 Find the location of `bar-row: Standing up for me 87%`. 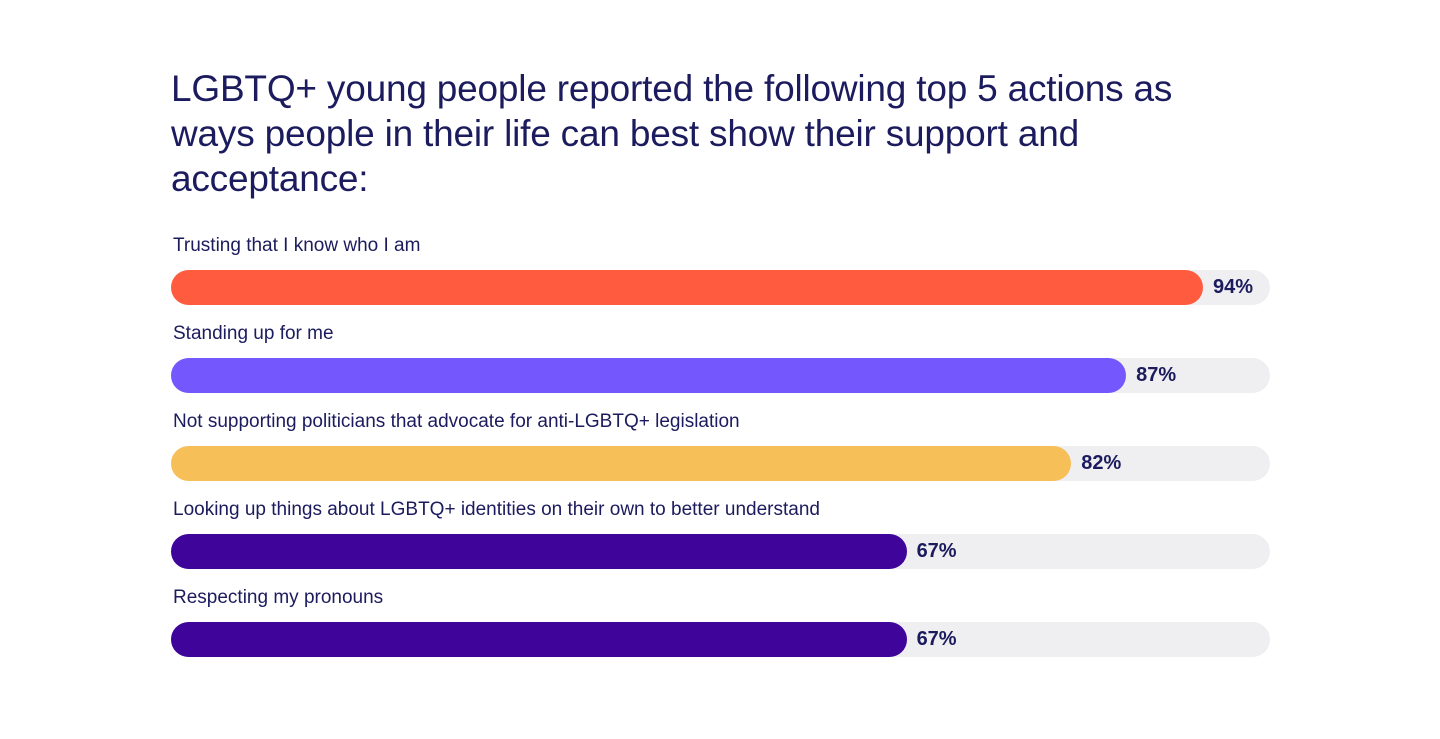

bar-row: Standing up for me 87% is located at coordinates (720, 364).